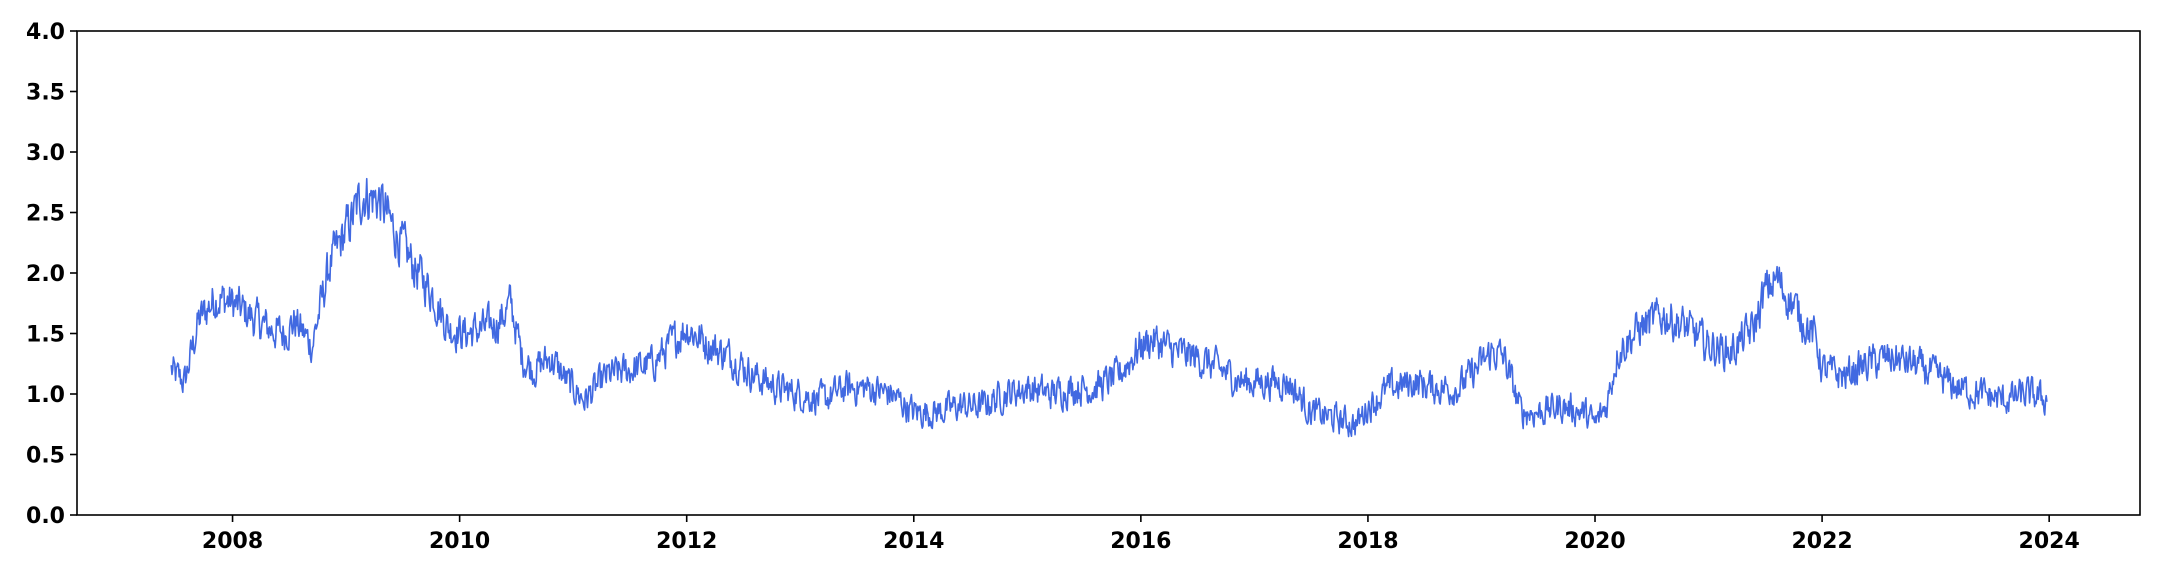  I want to click on x-tick-label: 2016, so click(1140, 541).